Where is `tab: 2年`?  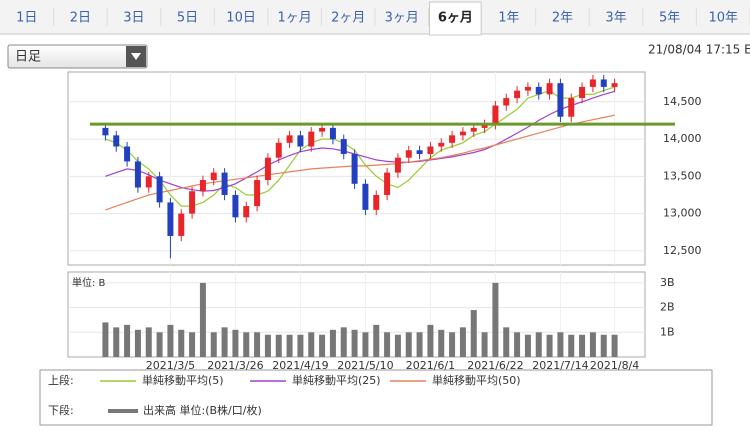 tab: 2年 is located at coordinates (571, 17).